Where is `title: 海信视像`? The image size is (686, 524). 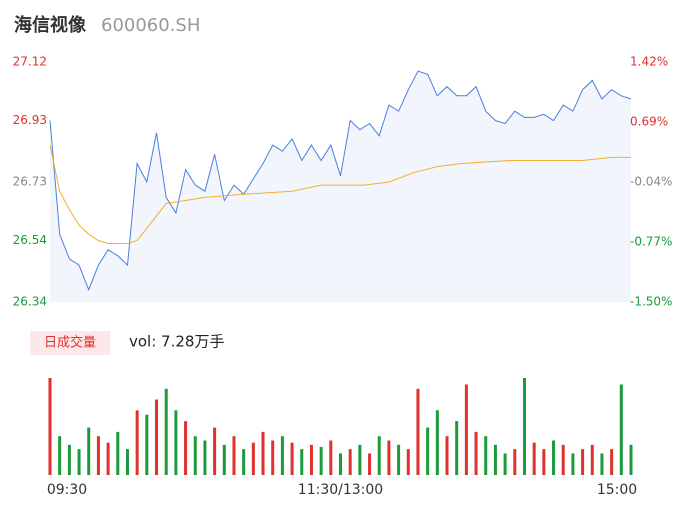 title: 海信视像 is located at coordinates (50, 25).